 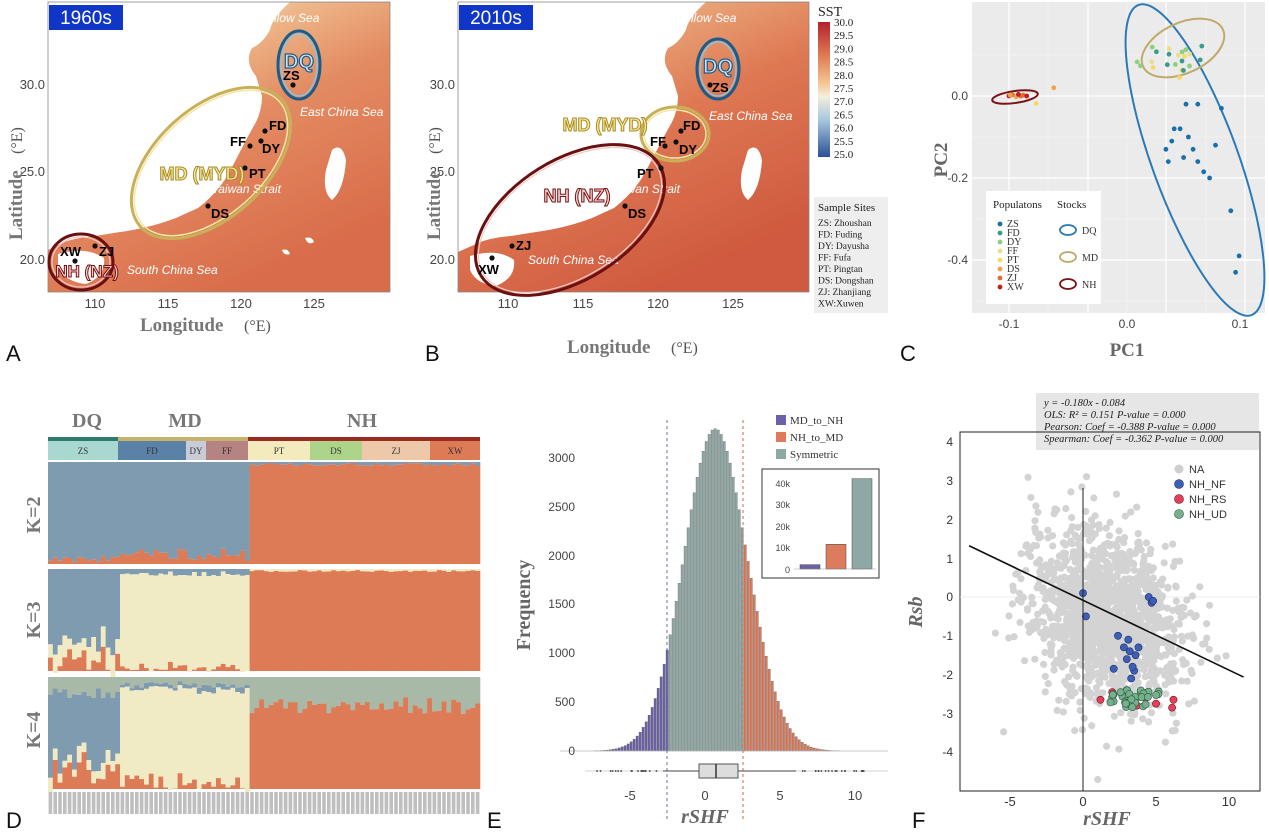 I want to click on scatter-frame, so click(x=1110, y=611).